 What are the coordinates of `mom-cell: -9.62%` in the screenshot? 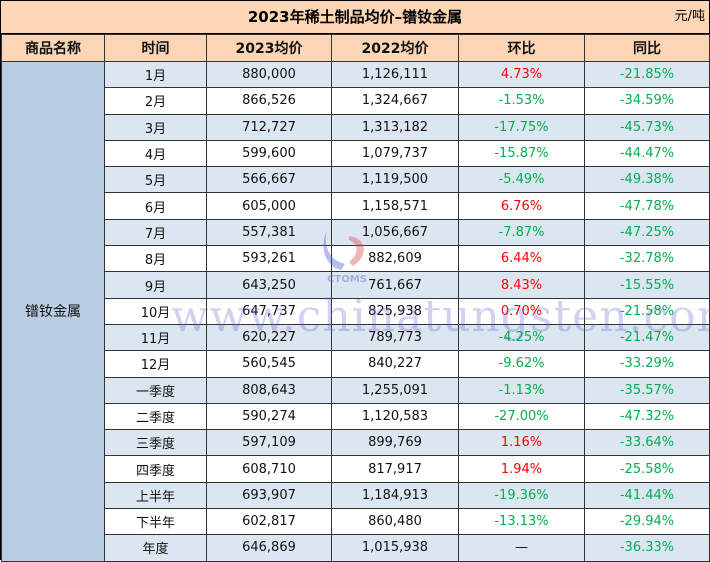 It's located at (521, 364).